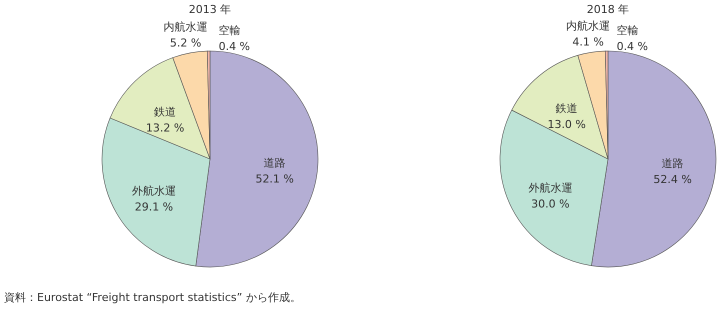 The height and width of the screenshot is (322, 720). What do you see at coordinates (672, 179) in the screenshot?
I see `data-label: 52.4 %` at bounding box center [672, 179].